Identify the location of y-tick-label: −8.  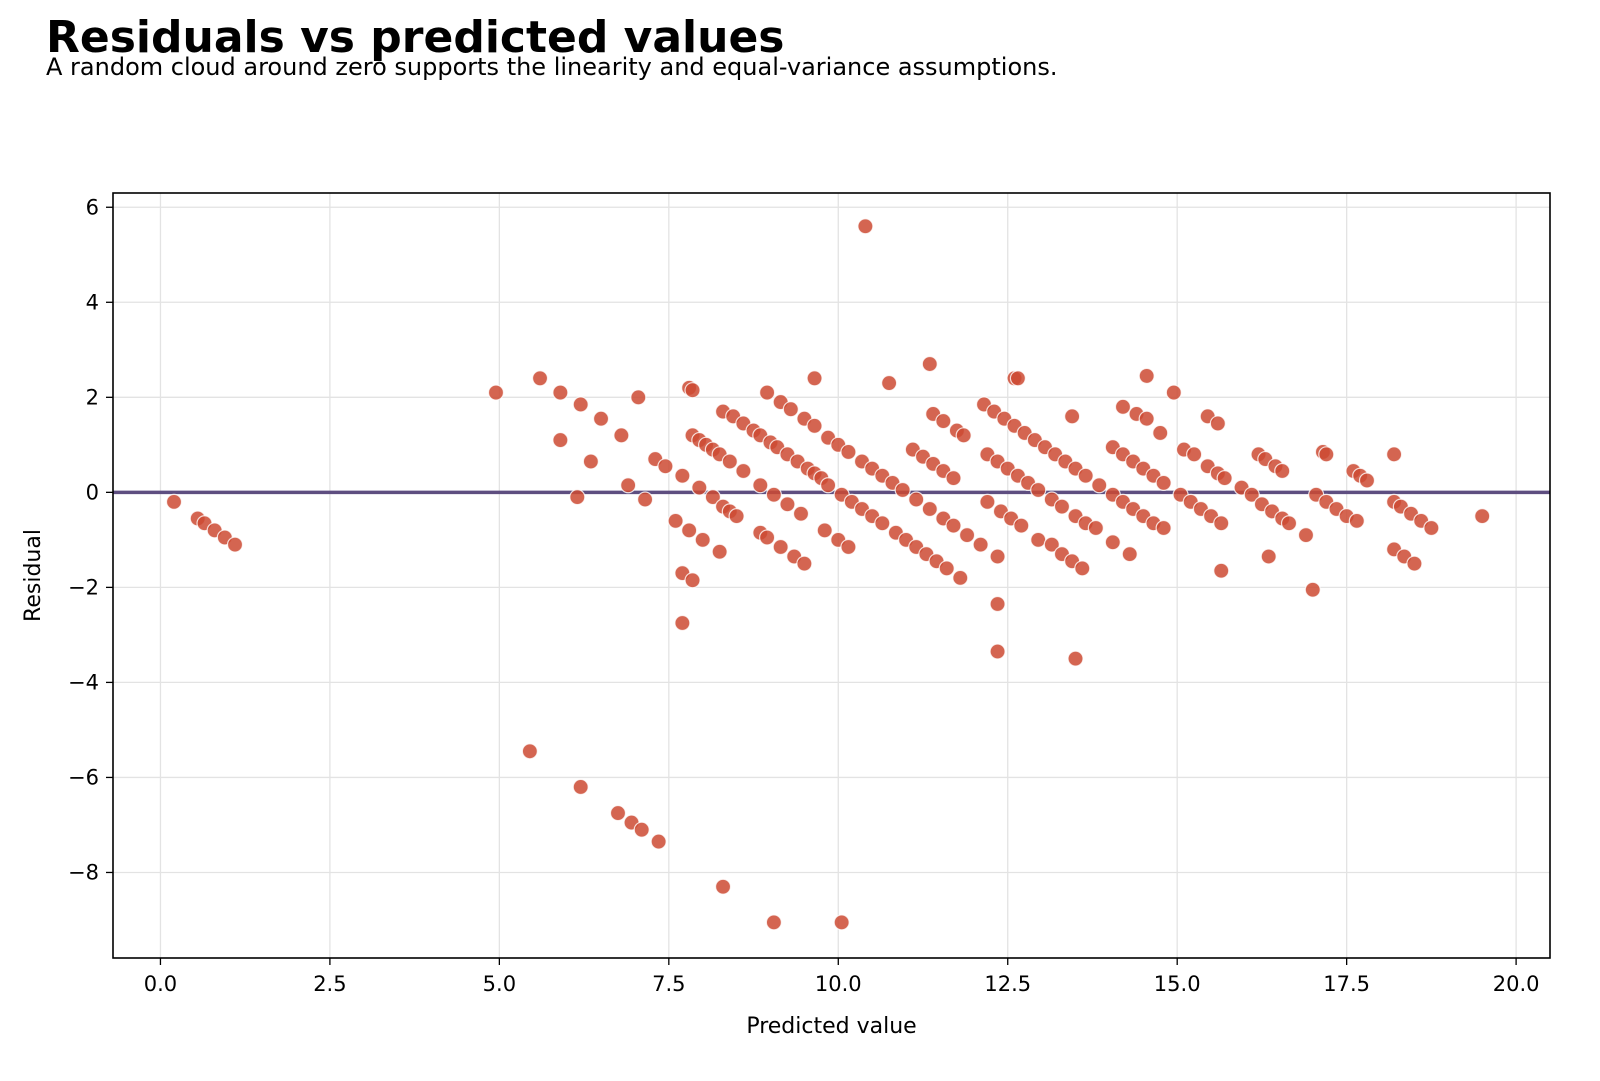
(83, 872).